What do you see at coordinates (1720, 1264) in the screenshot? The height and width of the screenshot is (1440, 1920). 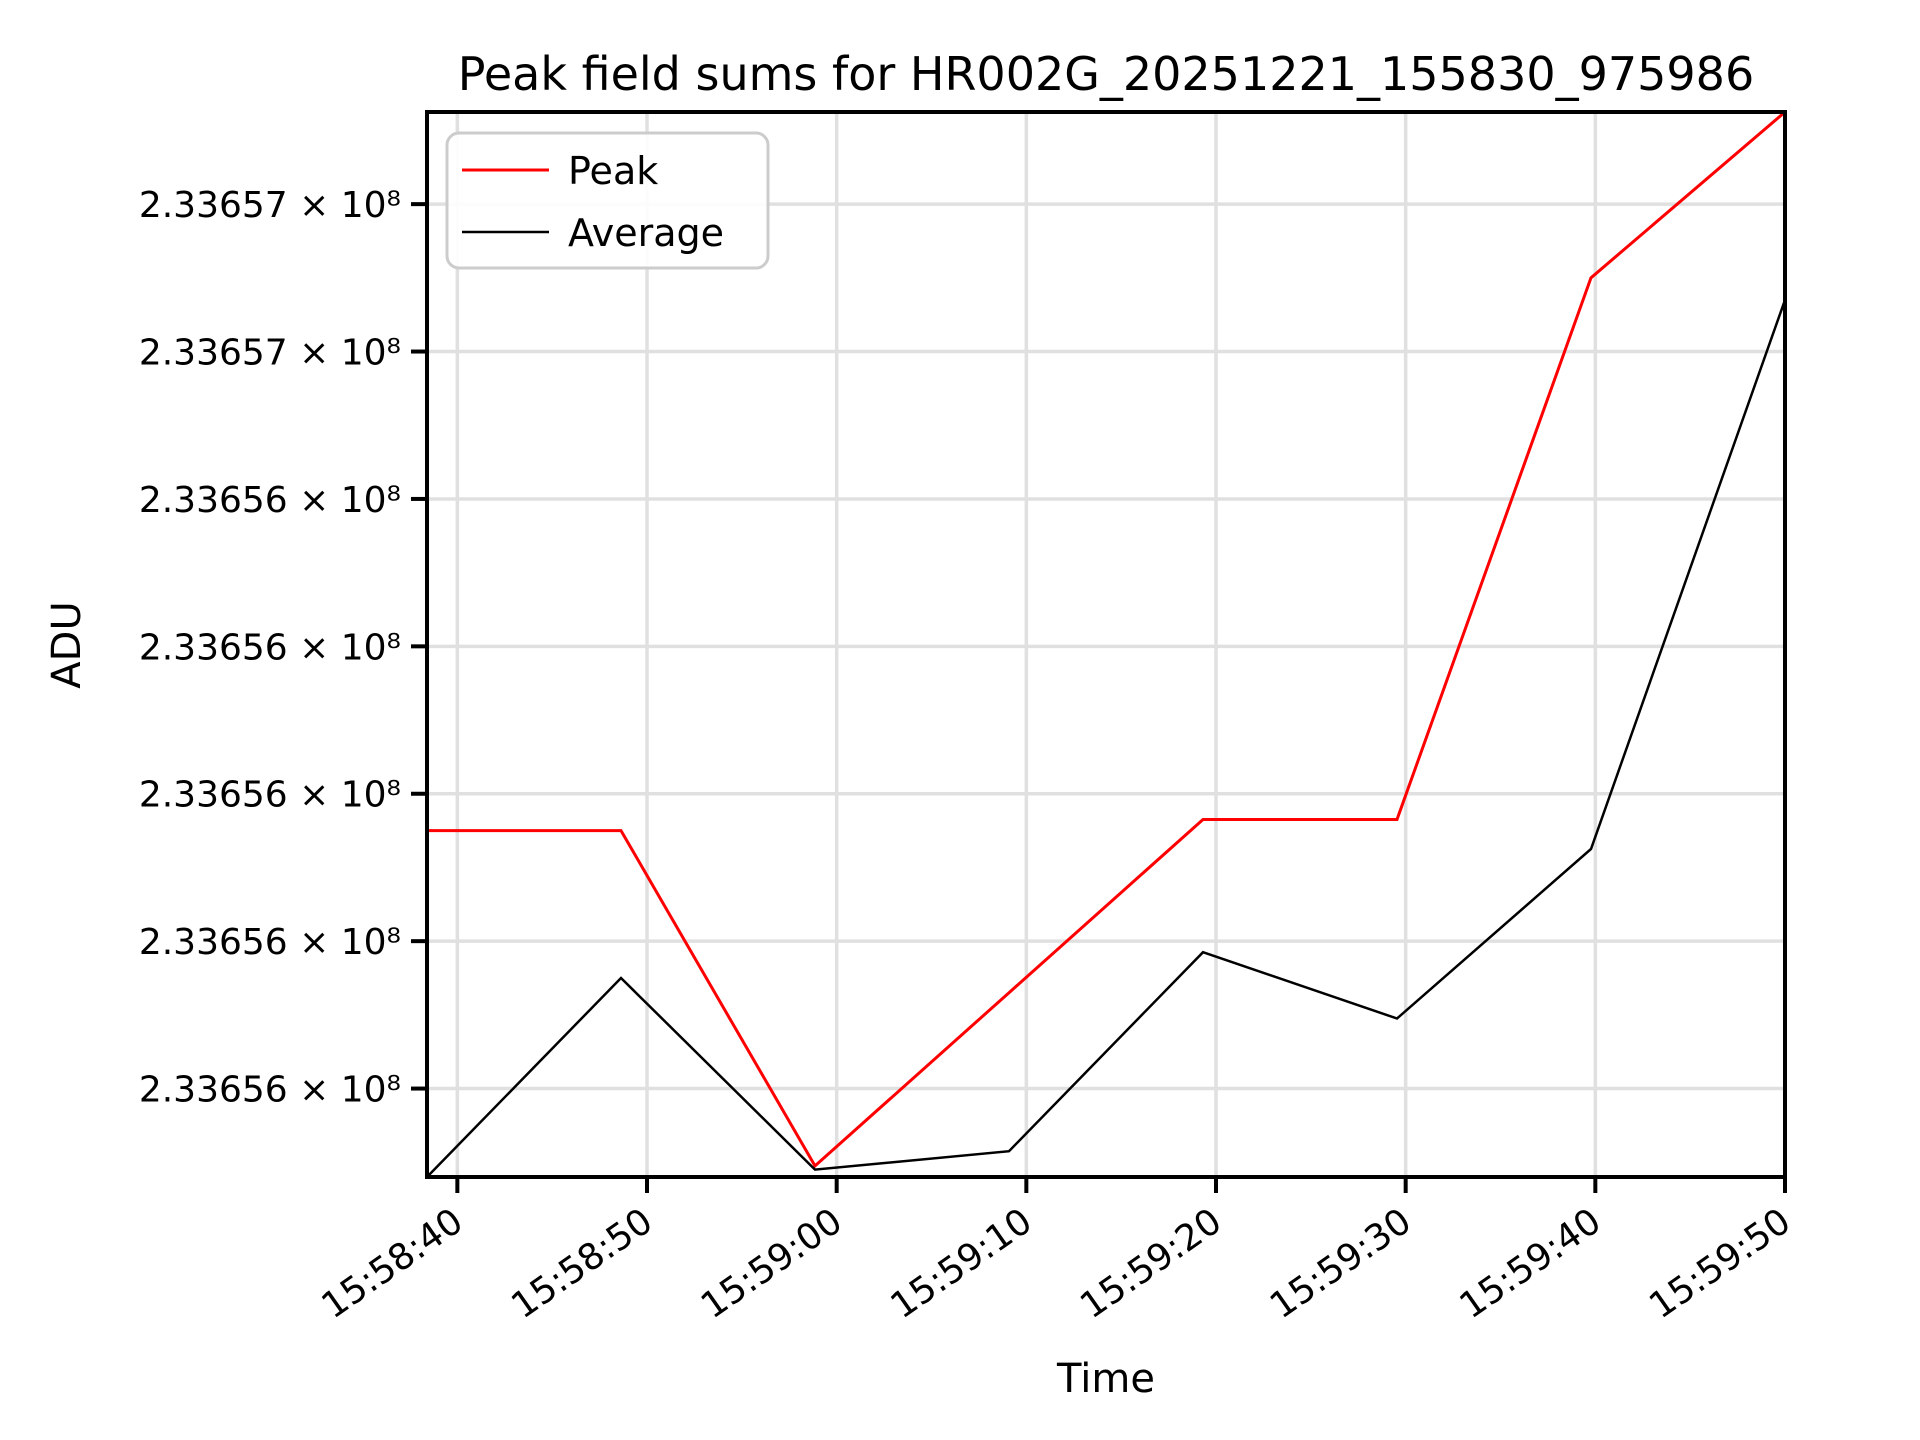 I see `x-tick-label: 15:59:50` at bounding box center [1720, 1264].